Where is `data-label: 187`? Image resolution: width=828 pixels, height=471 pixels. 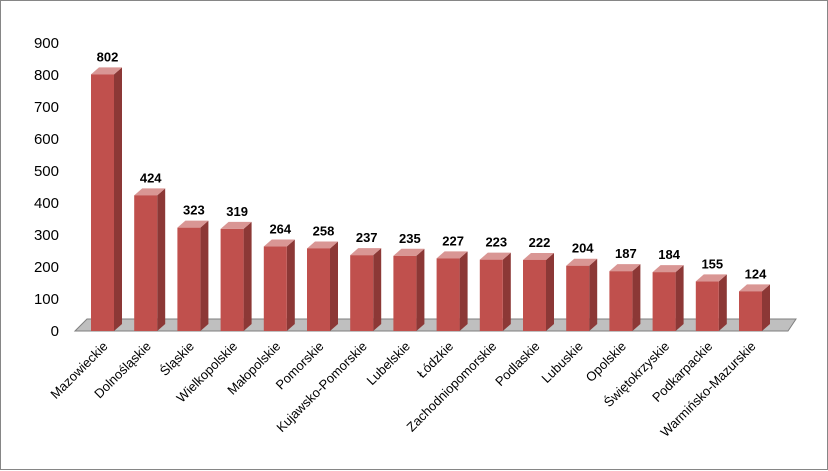
data-label: 187 is located at coordinates (626, 253).